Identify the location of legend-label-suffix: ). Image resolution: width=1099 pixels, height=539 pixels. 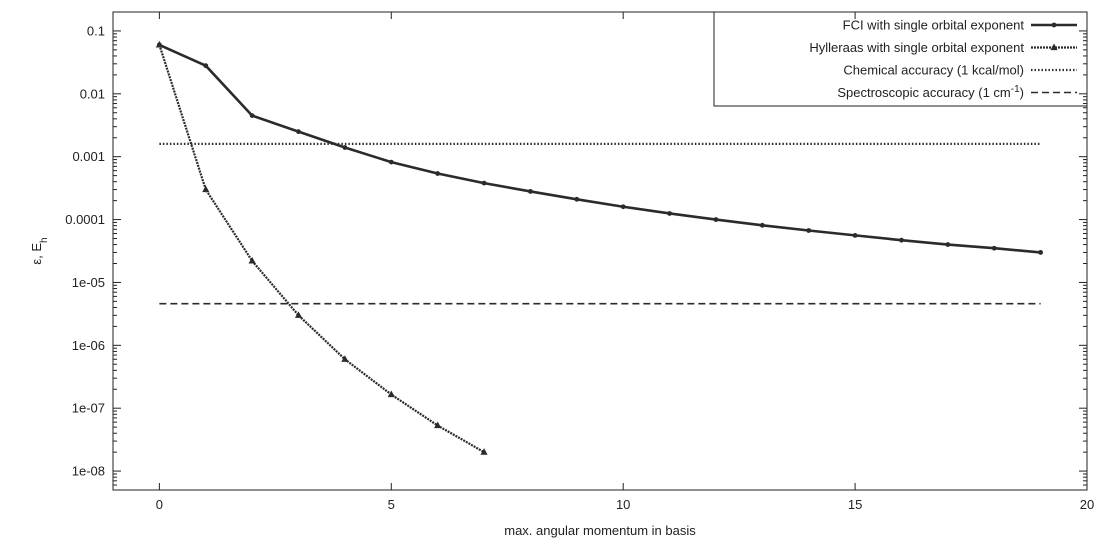
(1022, 92).